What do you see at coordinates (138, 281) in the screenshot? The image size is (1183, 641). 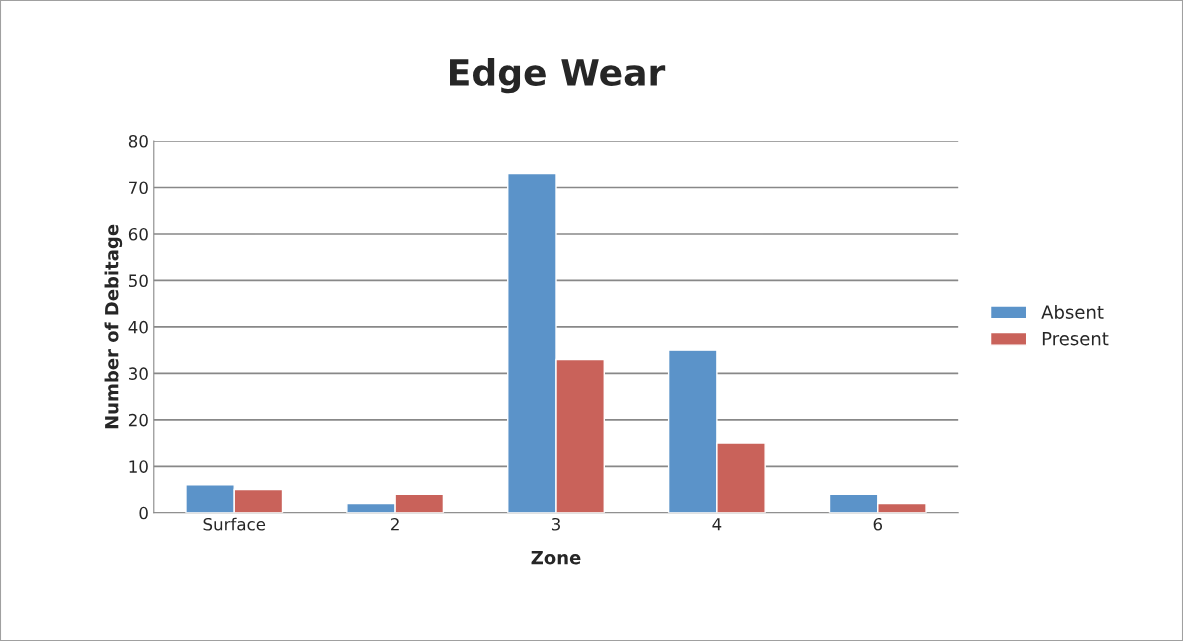 I see `y-tick-label: 50` at bounding box center [138, 281].